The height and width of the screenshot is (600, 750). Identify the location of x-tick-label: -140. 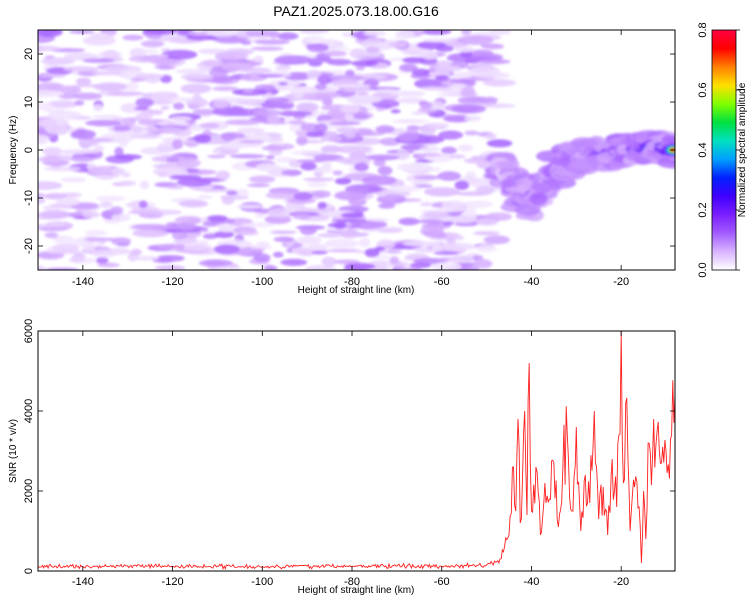
(83, 282).